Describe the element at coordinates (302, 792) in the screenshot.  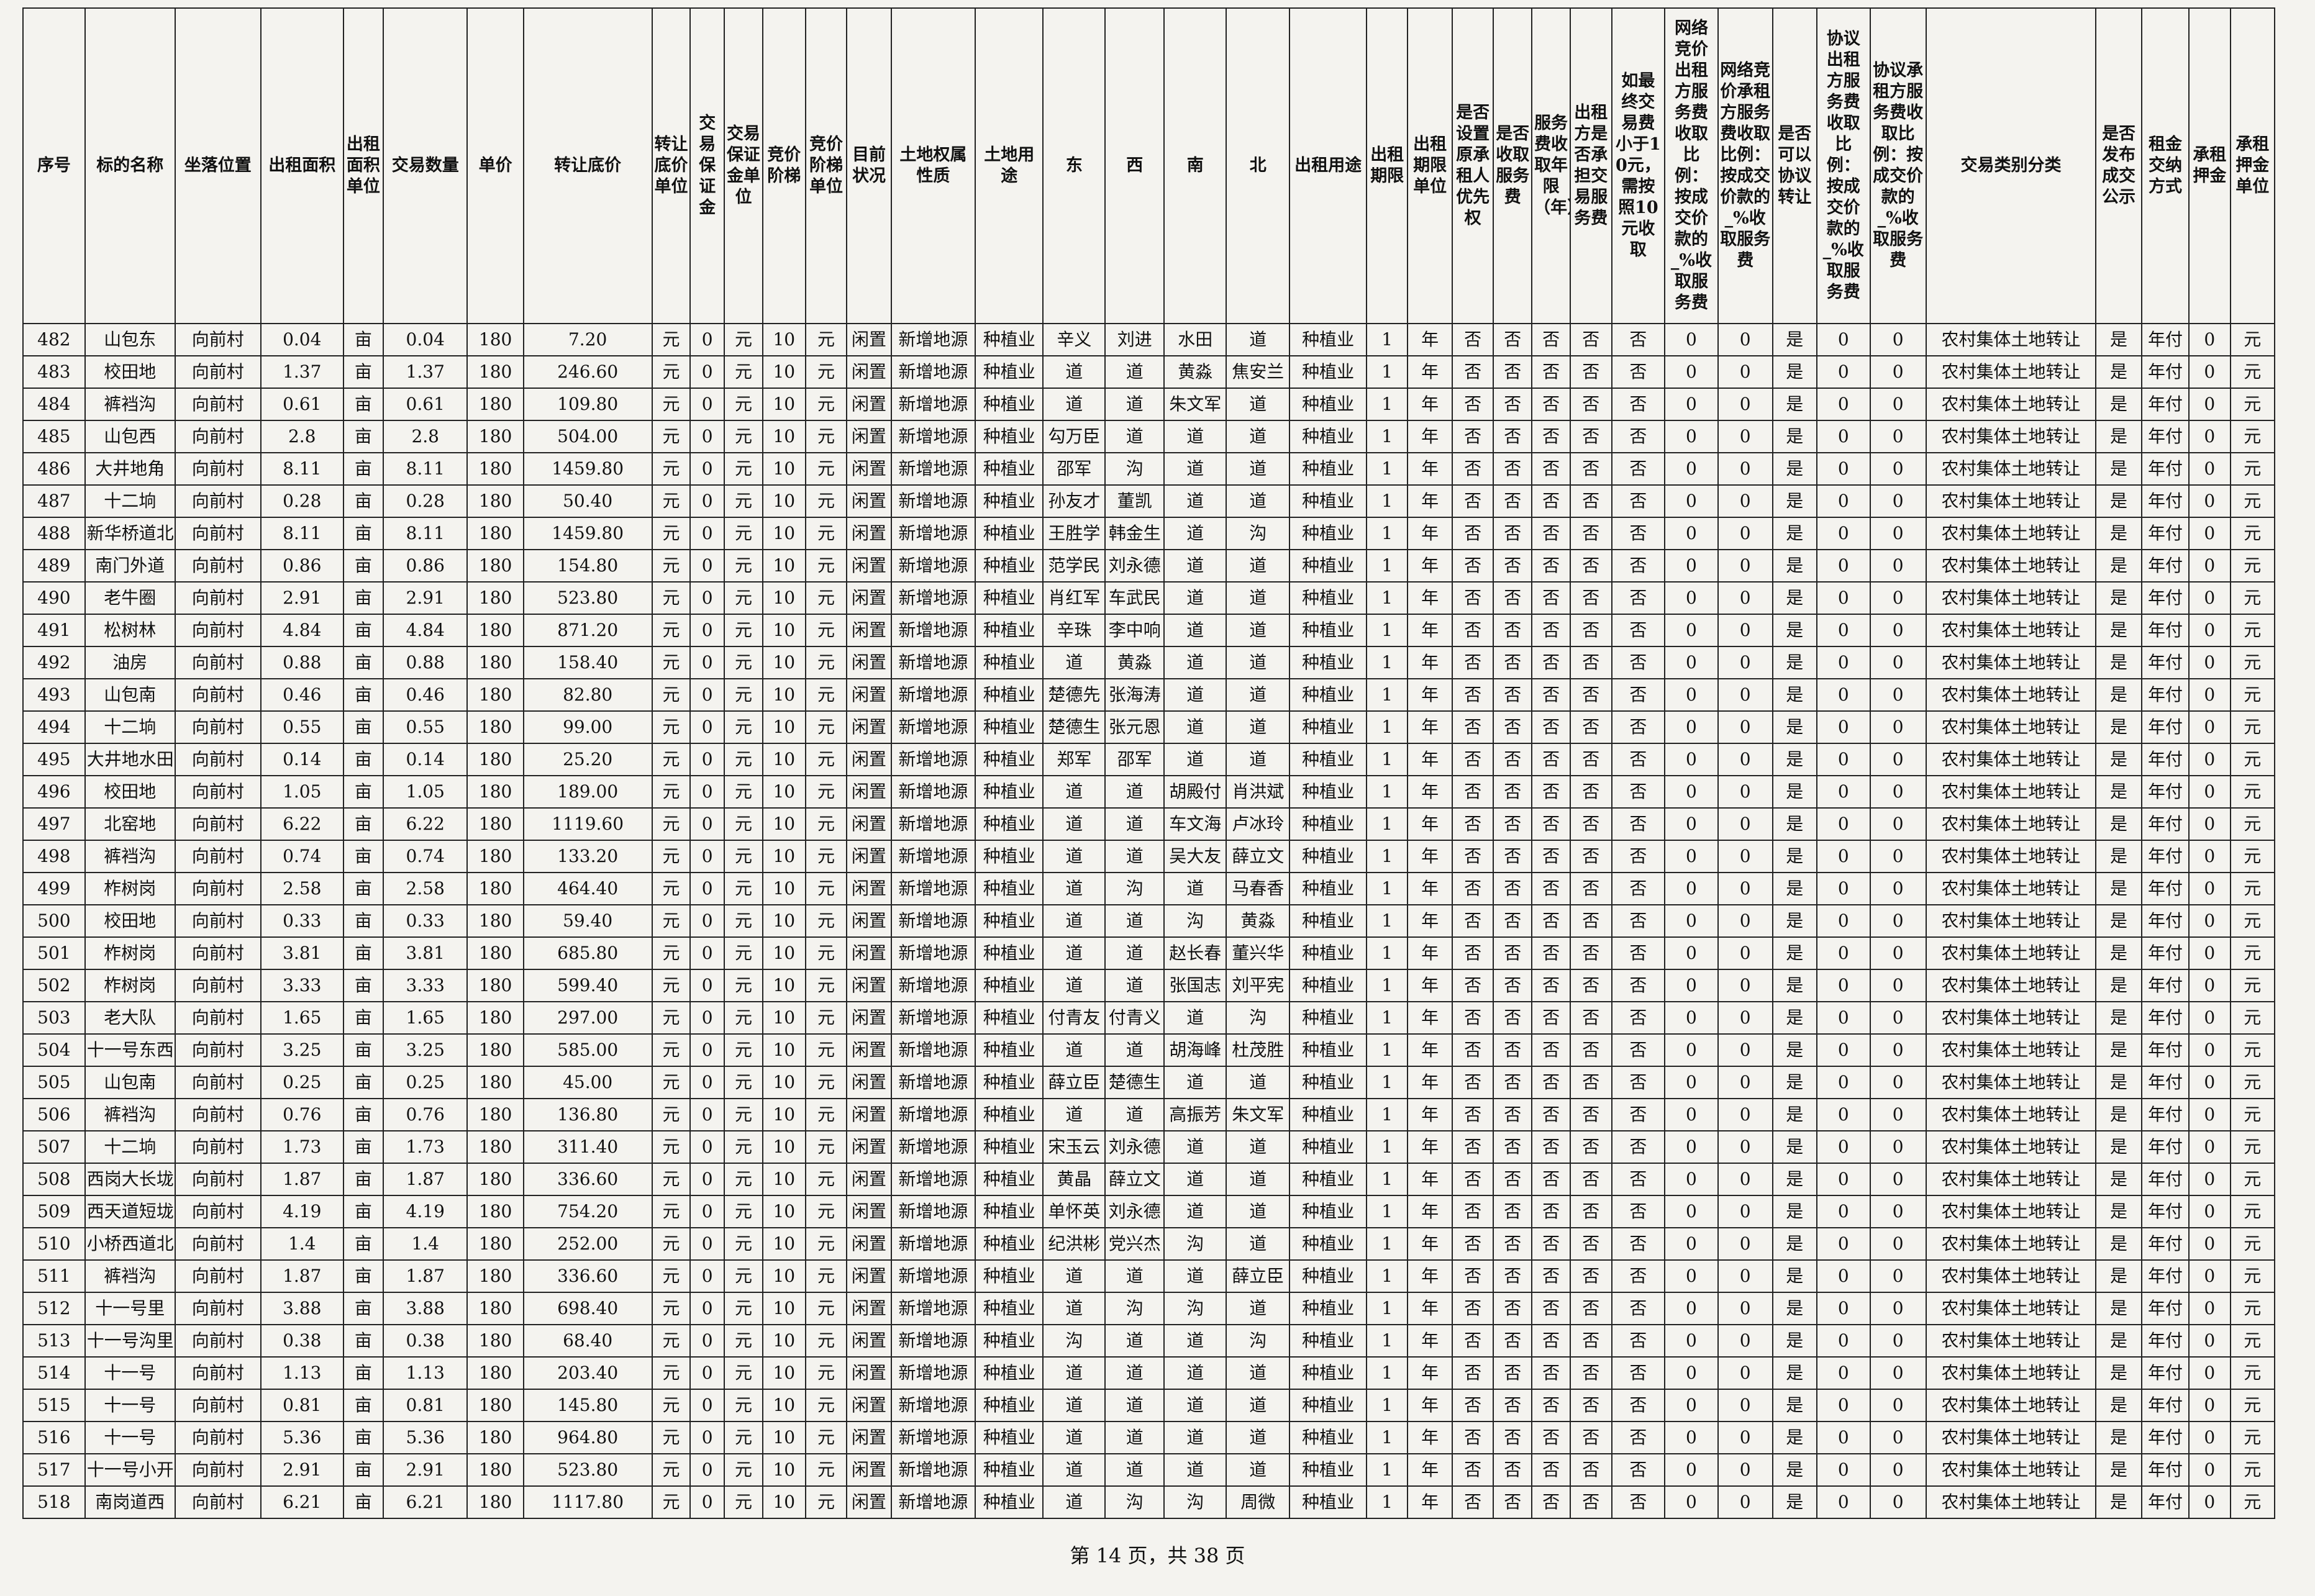
I see `table-cell: 1.05` at that location.